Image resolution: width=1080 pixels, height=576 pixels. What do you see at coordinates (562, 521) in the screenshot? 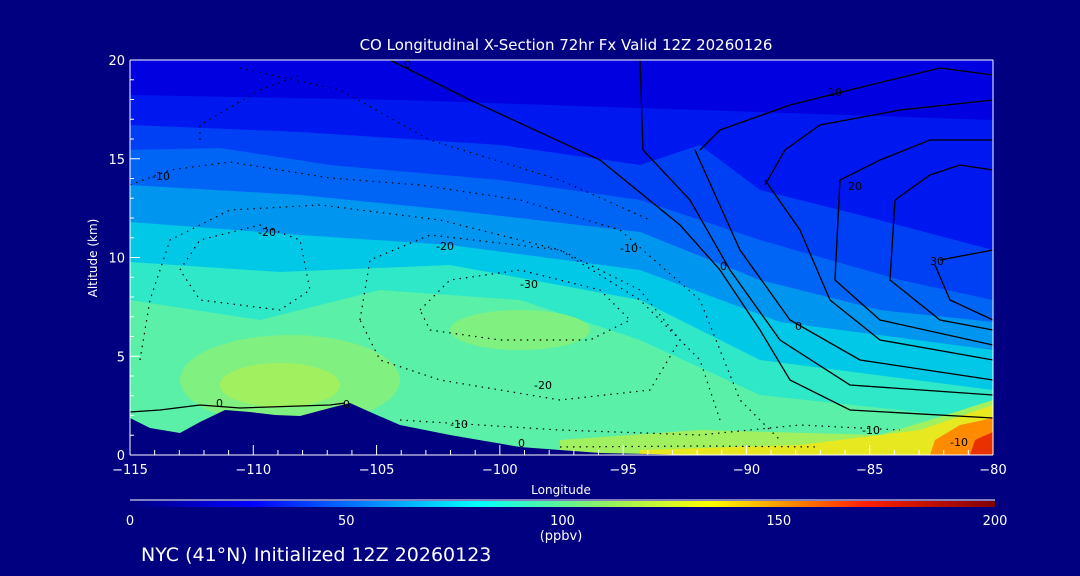
I see `colorbar-tick-label: 100` at bounding box center [562, 521].